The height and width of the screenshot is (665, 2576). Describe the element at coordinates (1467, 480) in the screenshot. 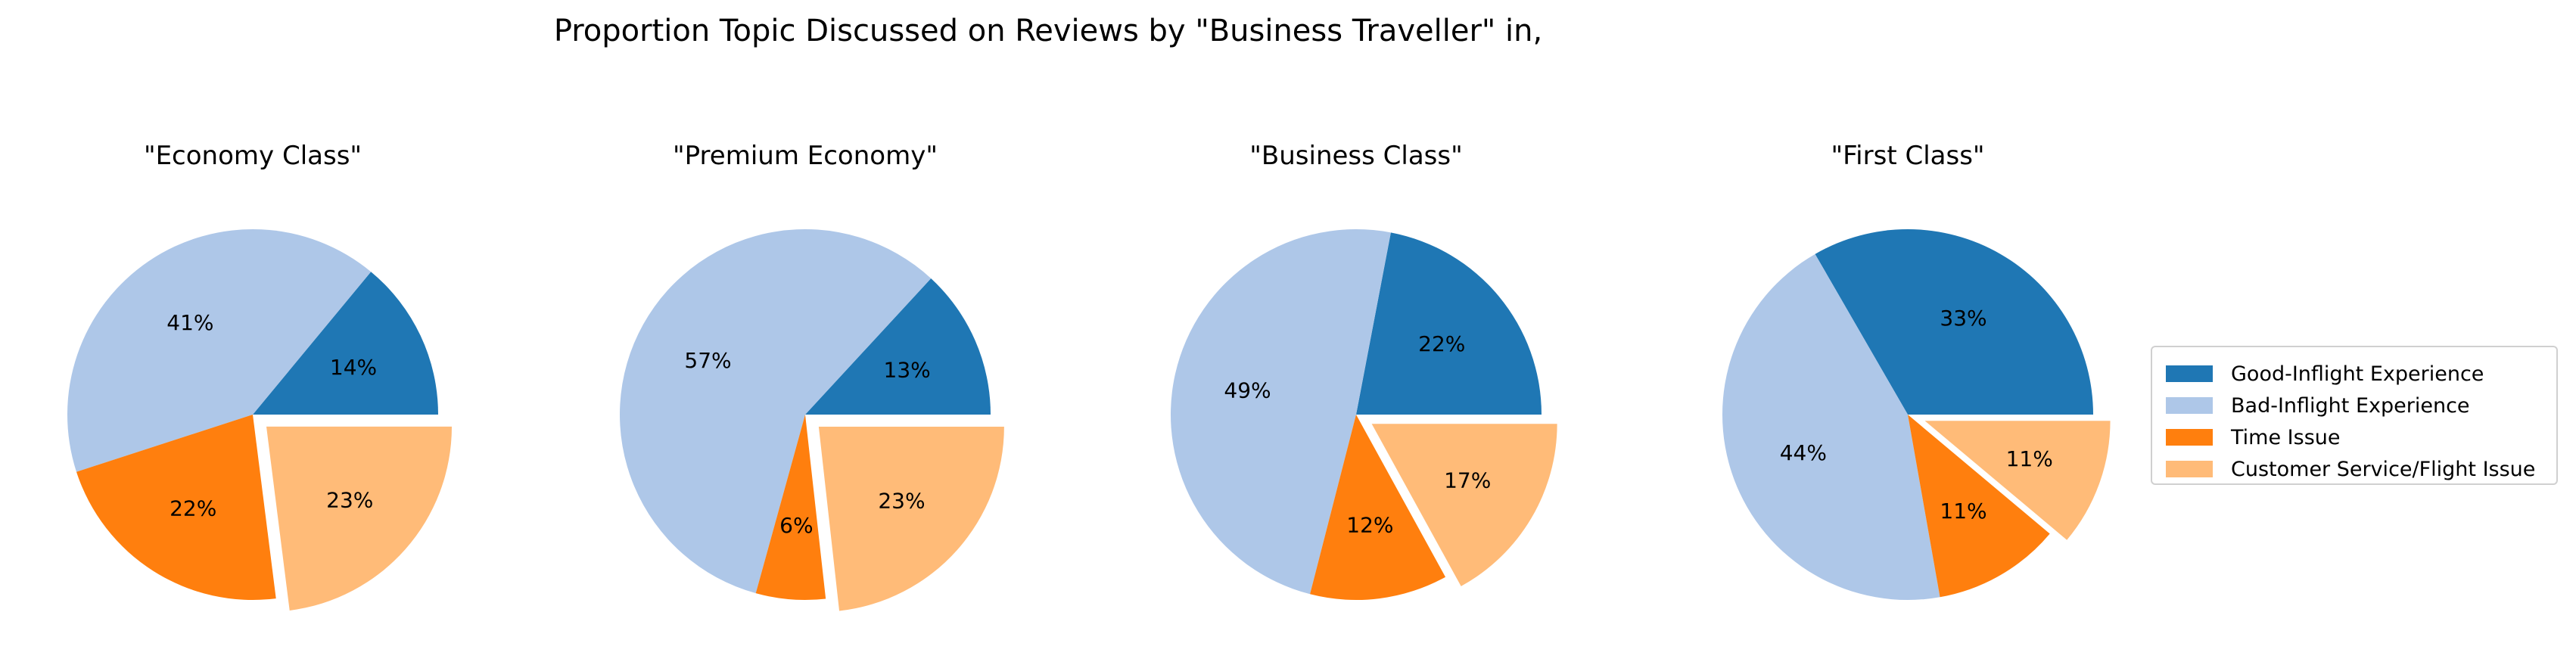

I see `pie-slice-label: 17%` at that location.